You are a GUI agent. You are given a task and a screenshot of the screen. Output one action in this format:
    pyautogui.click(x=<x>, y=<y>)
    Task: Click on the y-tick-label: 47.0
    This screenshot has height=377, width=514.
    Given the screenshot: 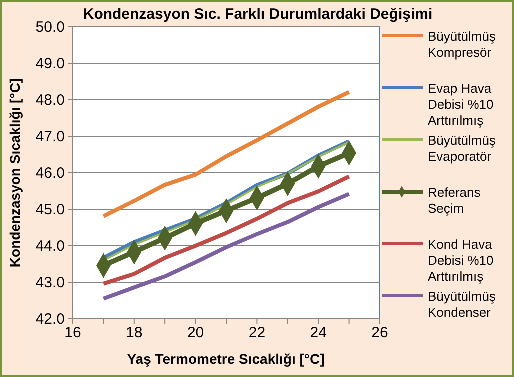 What is the action you would take?
    pyautogui.click(x=50, y=137)
    